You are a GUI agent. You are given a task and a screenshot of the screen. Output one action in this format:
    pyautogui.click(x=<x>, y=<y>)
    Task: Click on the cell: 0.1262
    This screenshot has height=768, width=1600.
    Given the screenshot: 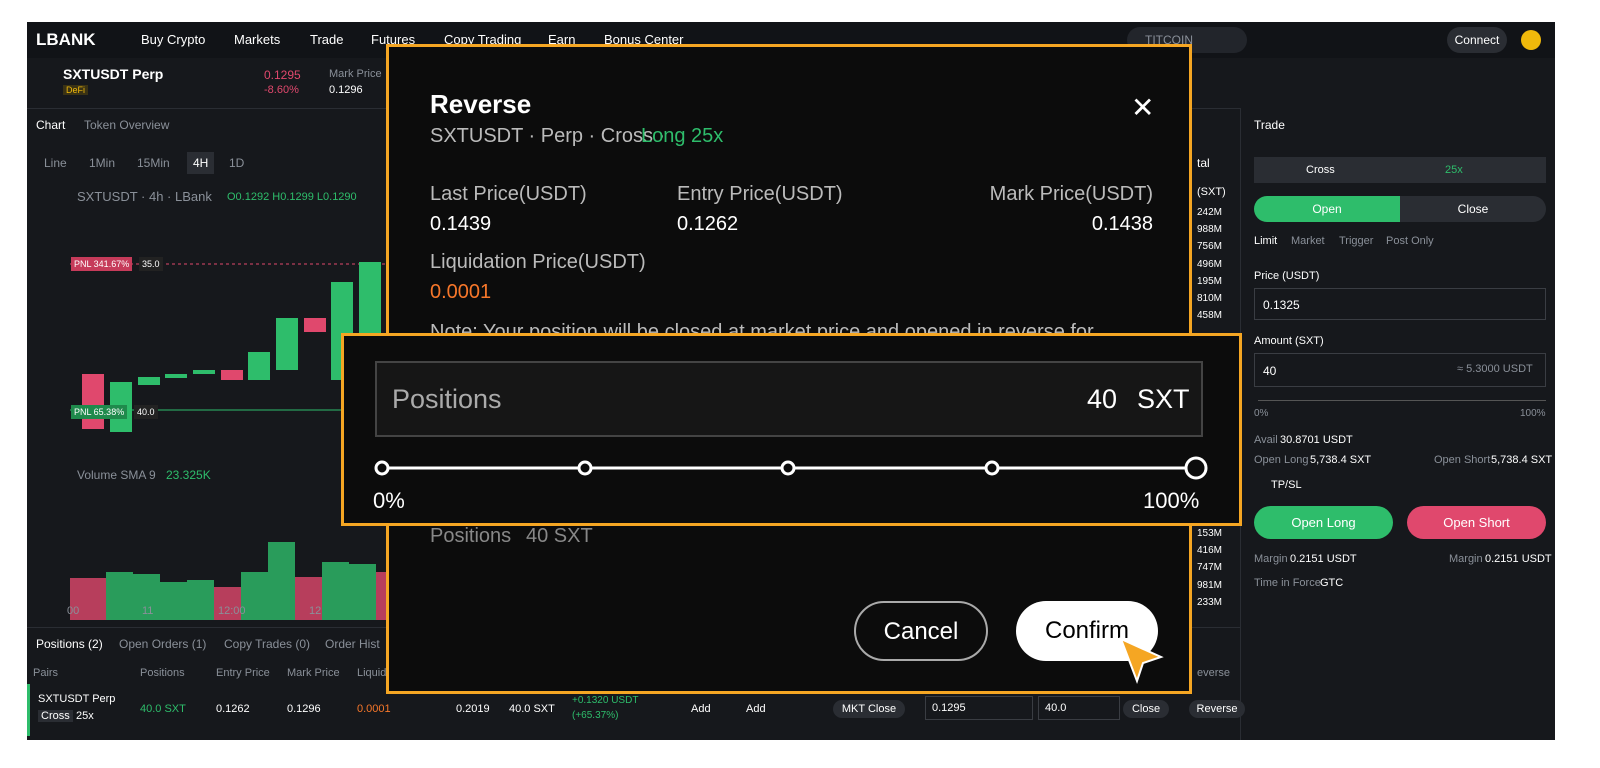 What is the action you would take?
    pyautogui.click(x=233, y=709)
    